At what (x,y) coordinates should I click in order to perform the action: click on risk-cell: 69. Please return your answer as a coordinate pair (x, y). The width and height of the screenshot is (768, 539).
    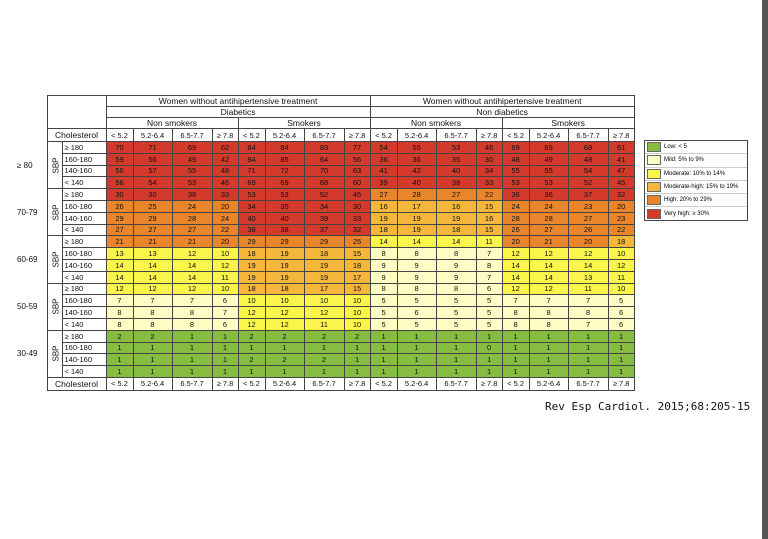
    Looking at the image, I should click on (548, 147).